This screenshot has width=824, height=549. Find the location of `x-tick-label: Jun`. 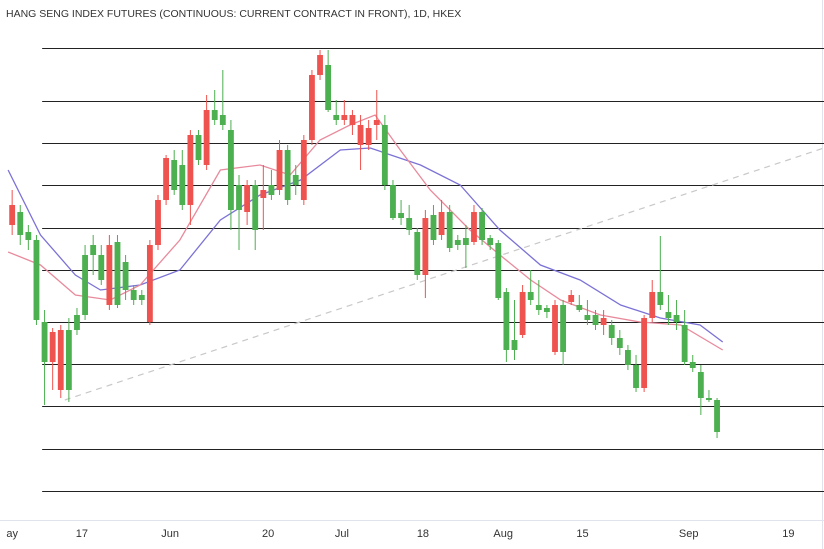

x-tick-label: Jun is located at coordinates (170, 534).